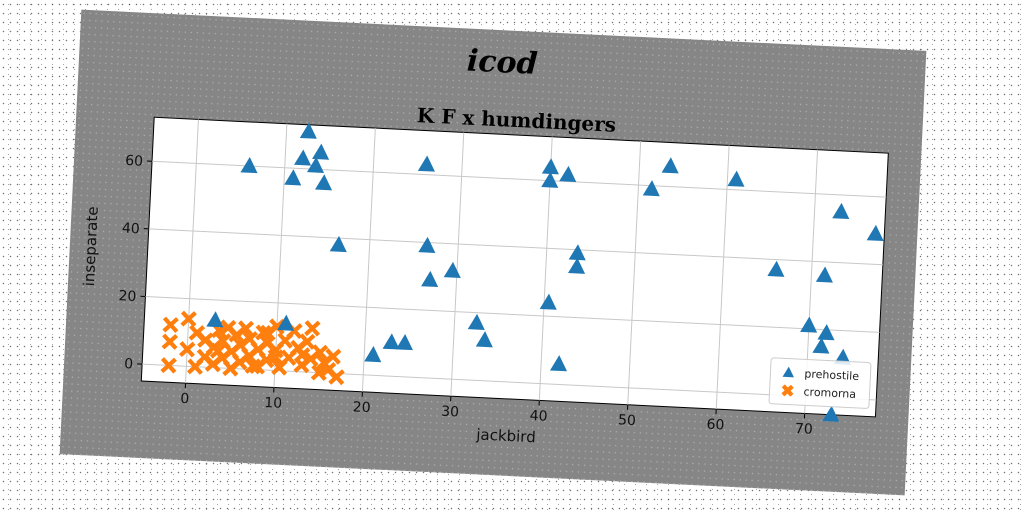  I want to click on y-axis-ticks: 0 20 40 60, so click(135, 263).